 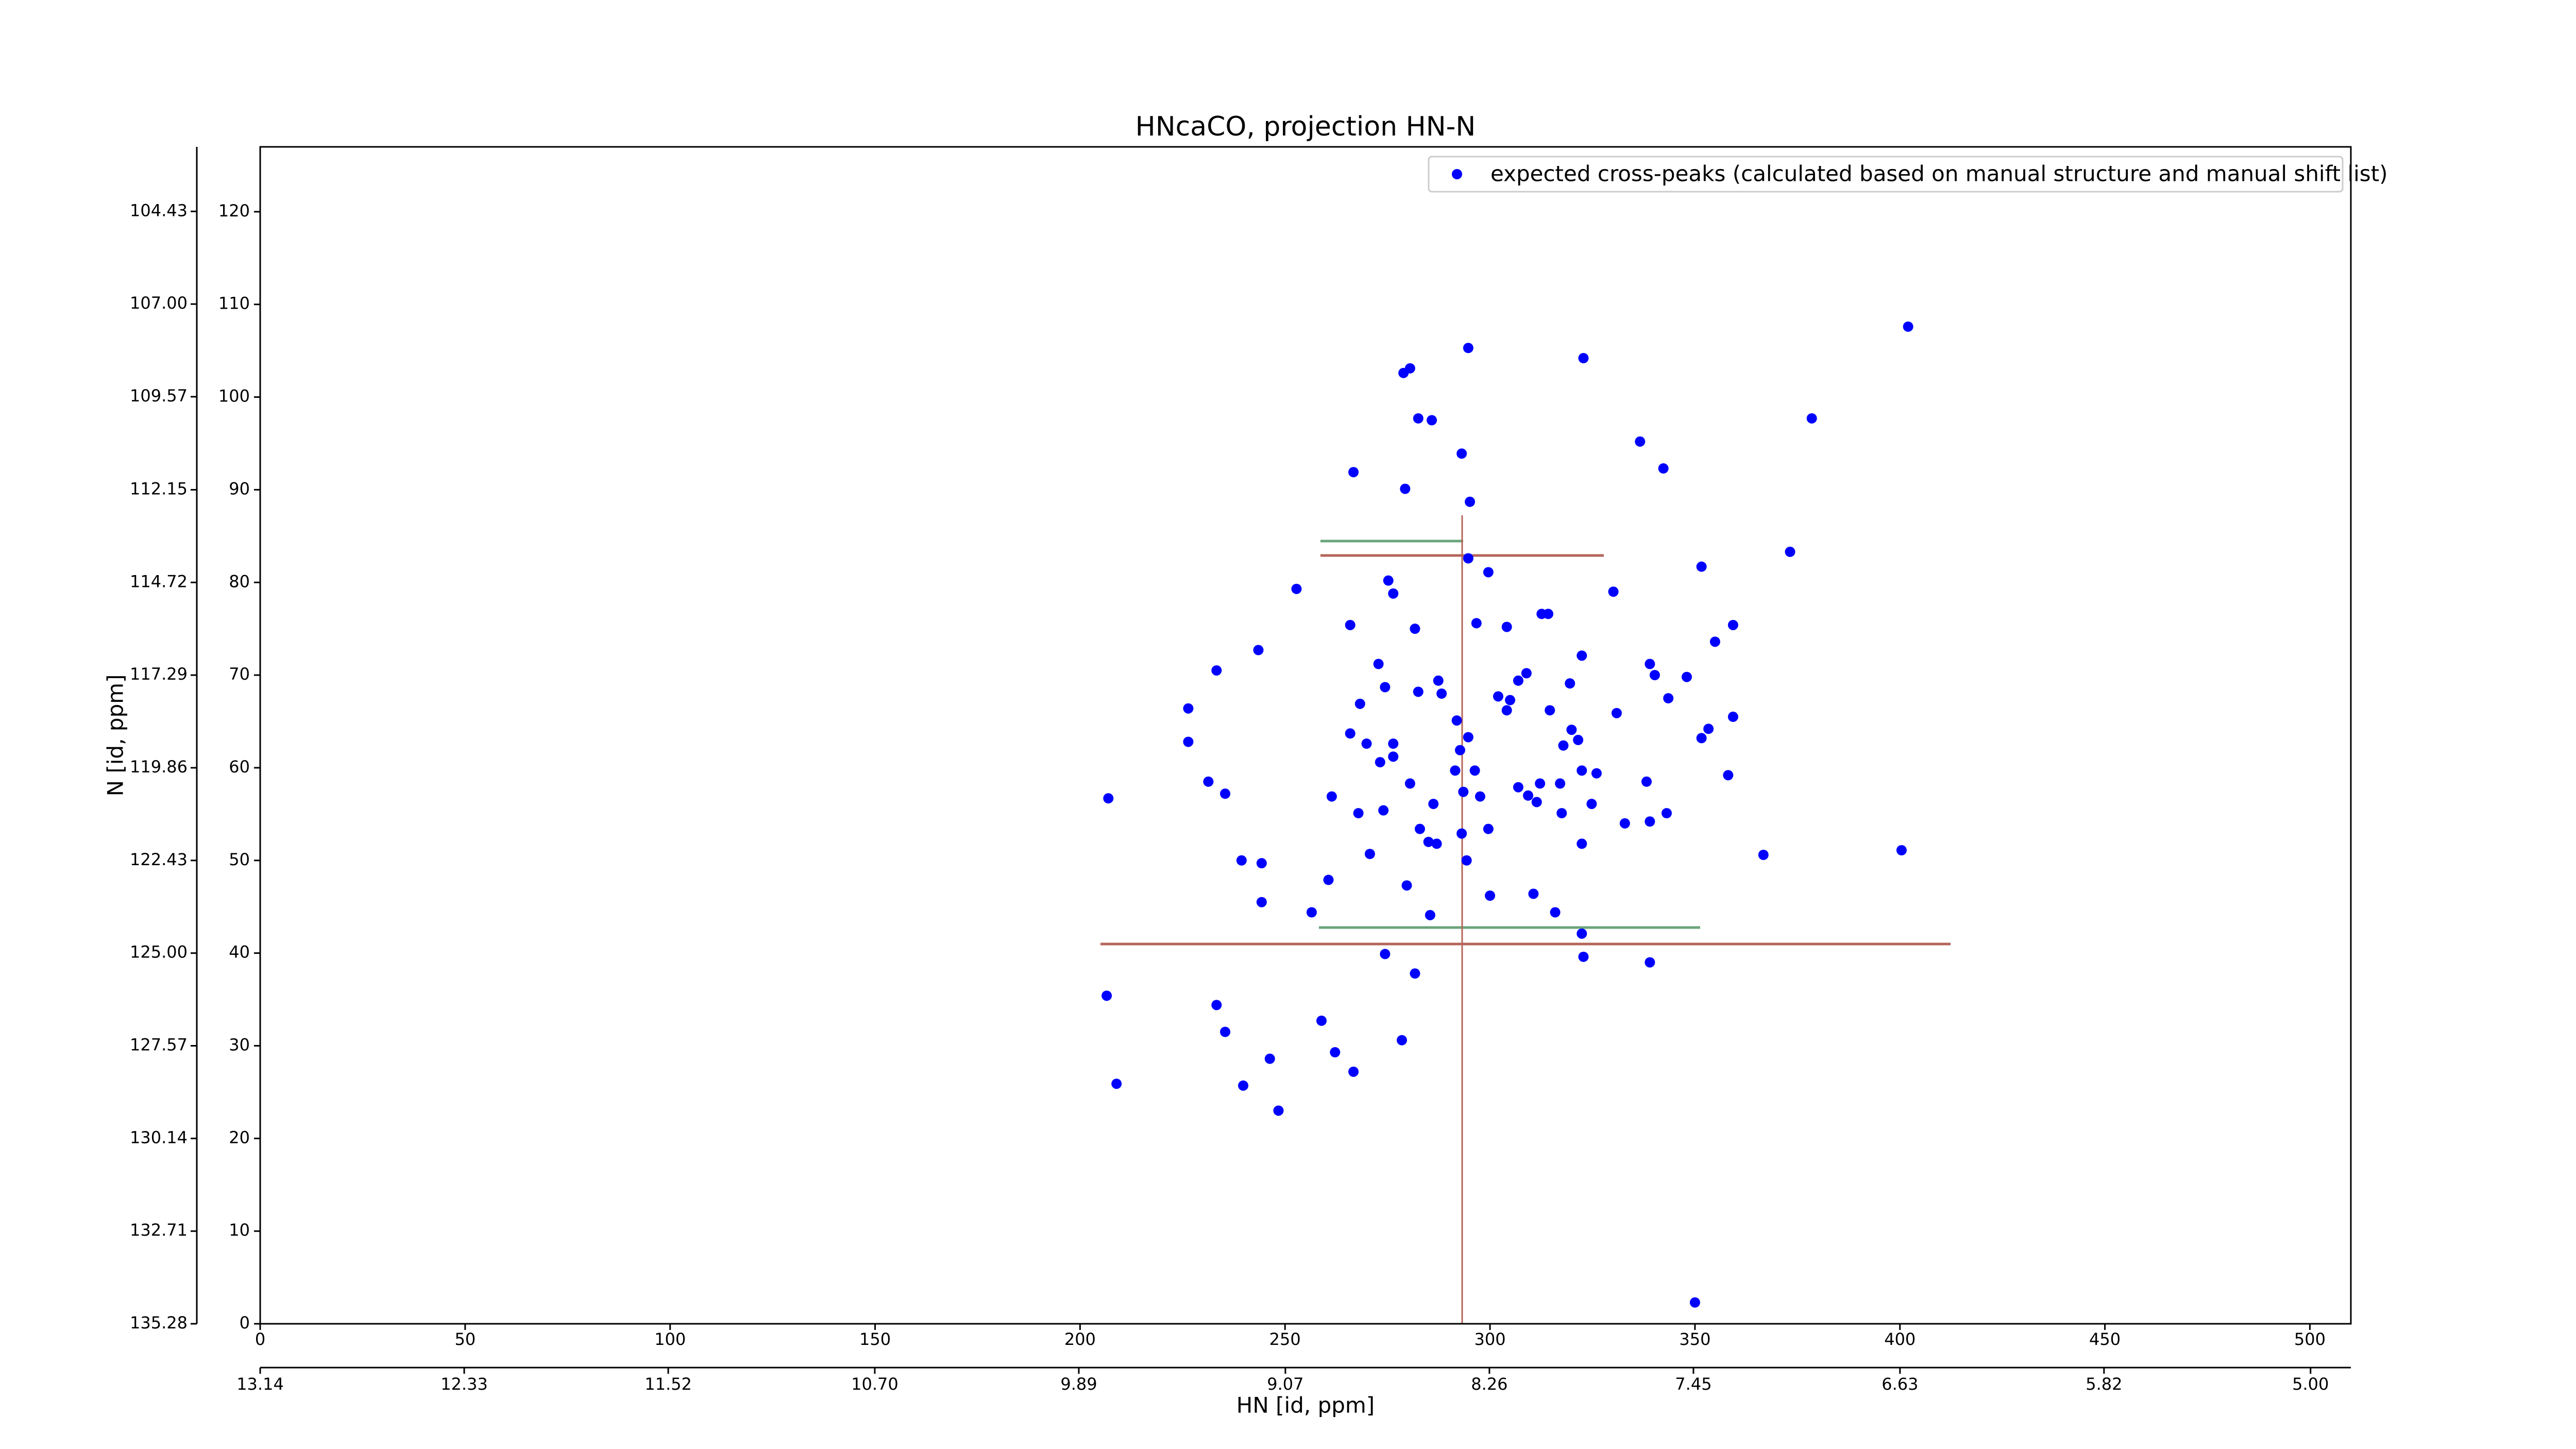 What do you see at coordinates (1490, 1339) in the screenshot?
I see `x-tick-label: 300` at bounding box center [1490, 1339].